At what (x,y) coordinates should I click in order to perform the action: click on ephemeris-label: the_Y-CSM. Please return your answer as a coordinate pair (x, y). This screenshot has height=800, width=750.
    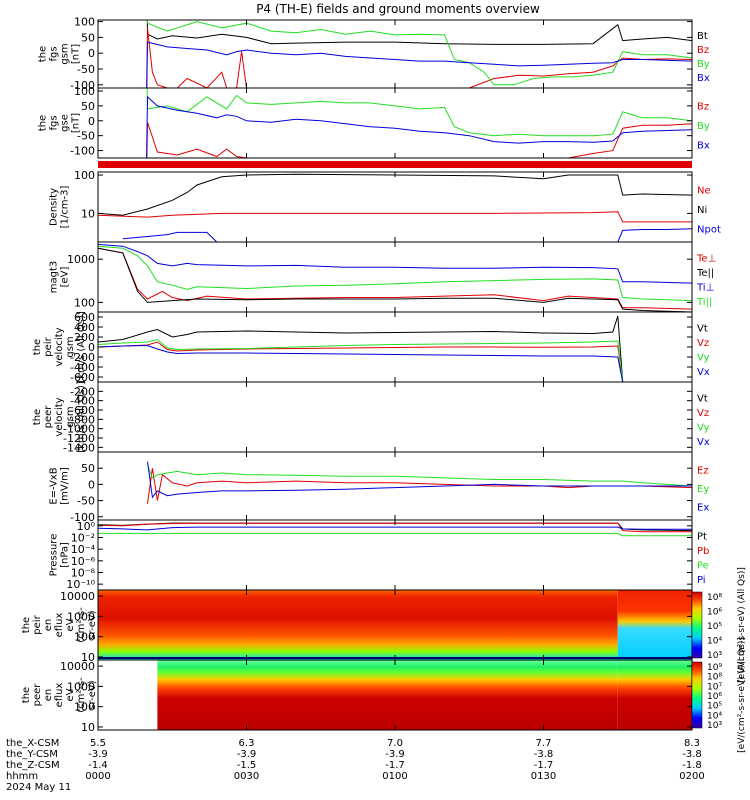
    Looking at the image, I should click on (32, 754).